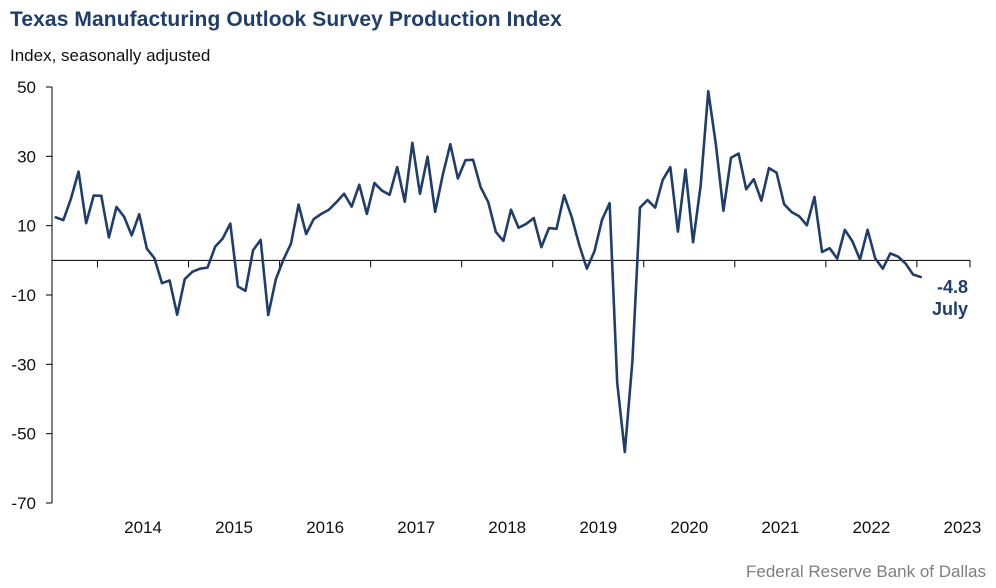 Image resolution: width=996 pixels, height=588 pixels. I want to click on y-tick-label: 10, so click(26, 226).